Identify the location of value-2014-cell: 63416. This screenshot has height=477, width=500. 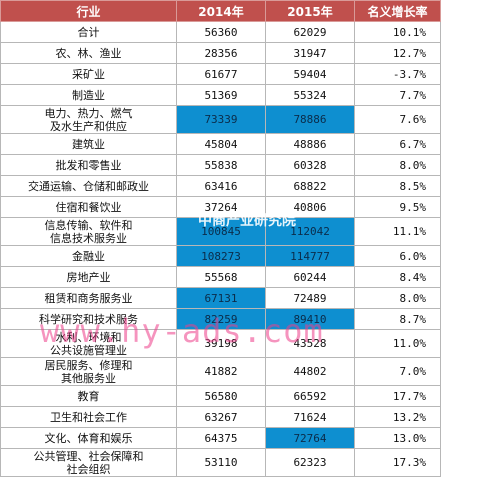
(221, 186).